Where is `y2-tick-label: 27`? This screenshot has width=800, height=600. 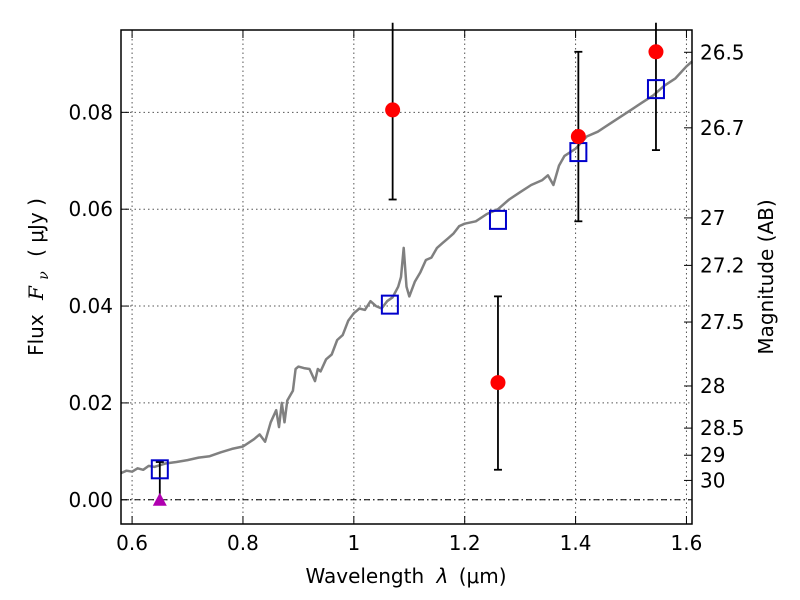
y2-tick-label: 27 is located at coordinates (712, 218).